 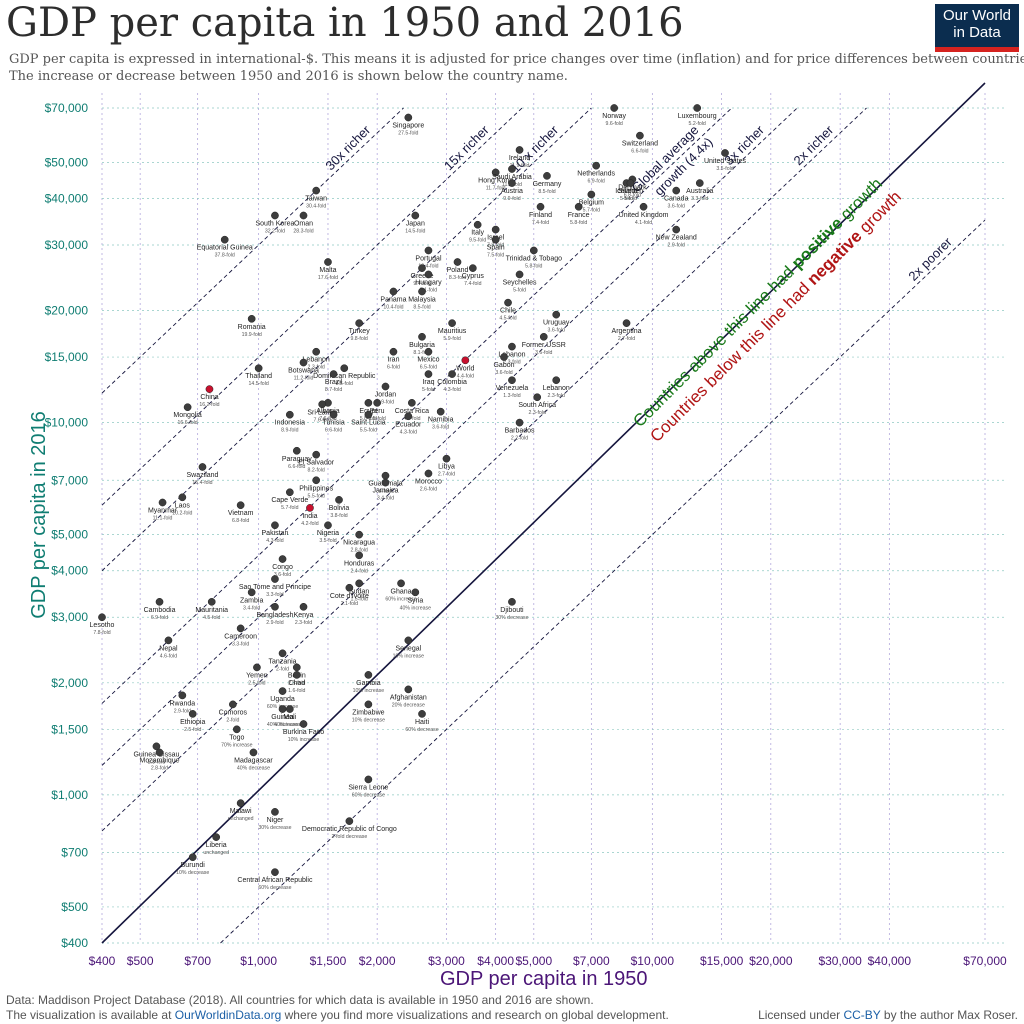 I want to click on point-label: Mauritania, so click(x=211, y=610).